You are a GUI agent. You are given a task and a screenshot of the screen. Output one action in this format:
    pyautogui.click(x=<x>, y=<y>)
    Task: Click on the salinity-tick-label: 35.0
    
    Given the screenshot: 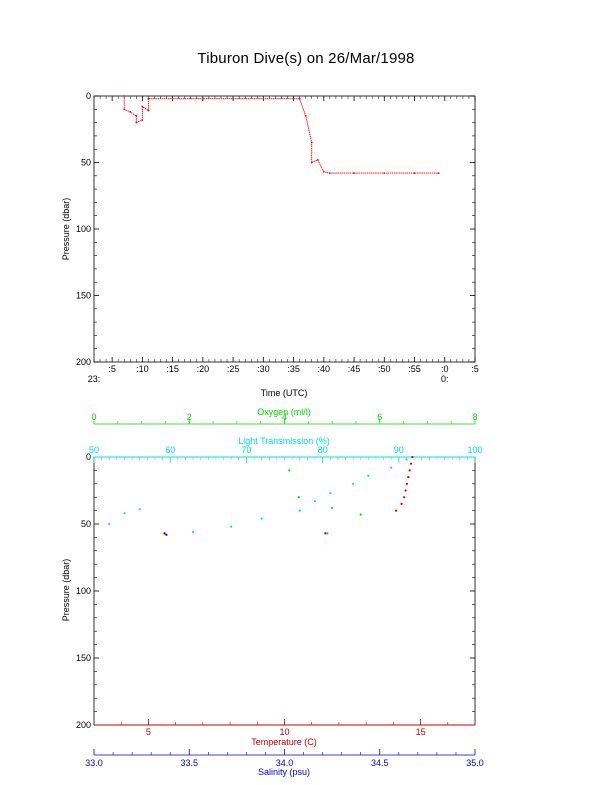 What is the action you would take?
    pyautogui.click(x=475, y=763)
    